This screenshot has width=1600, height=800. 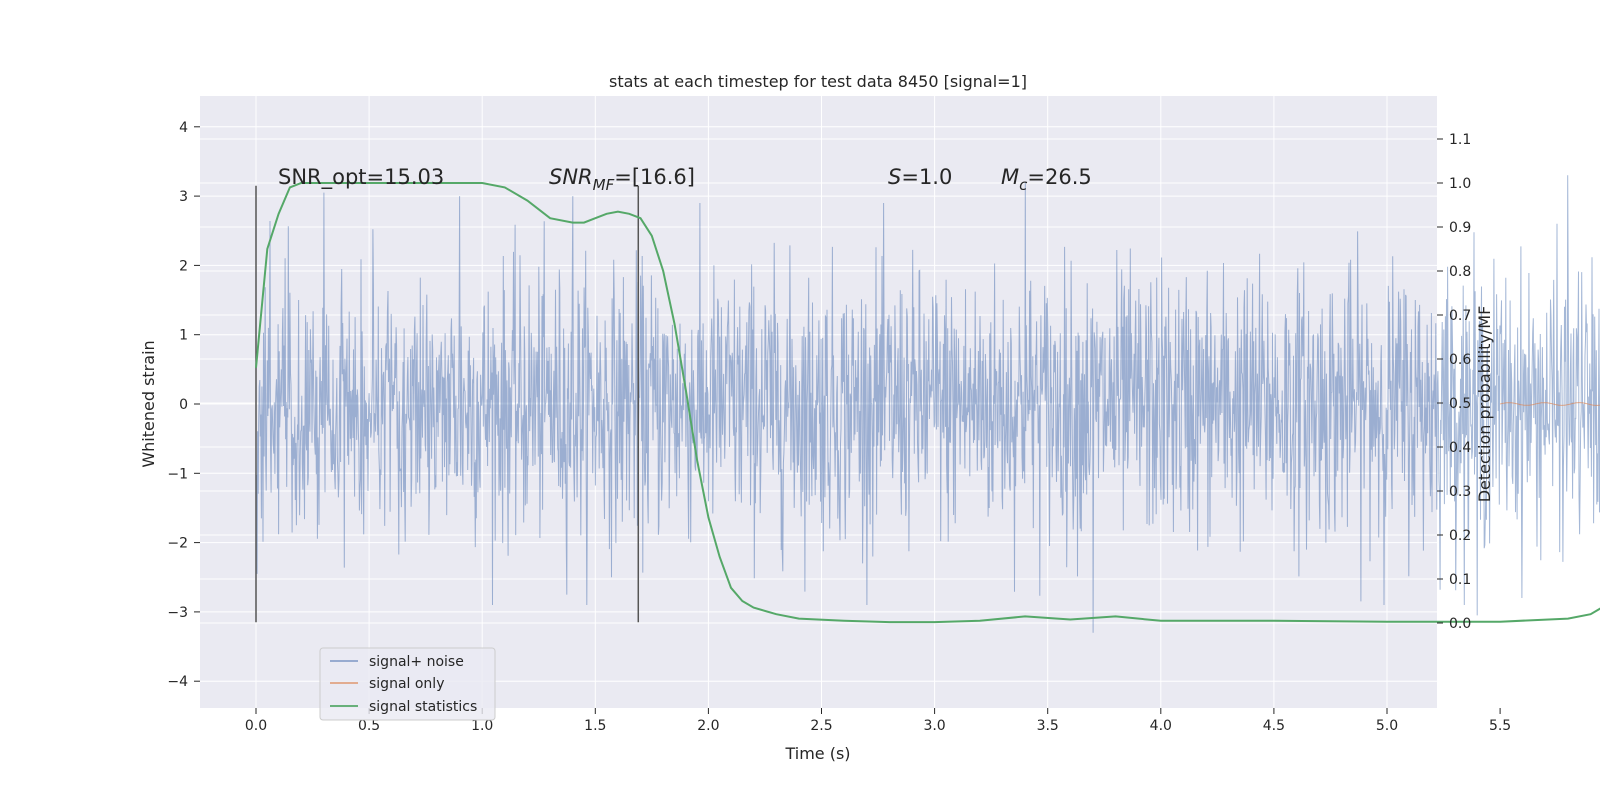 I want to click on y2-tick-label-0: 1.1, so click(x=1460, y=140).